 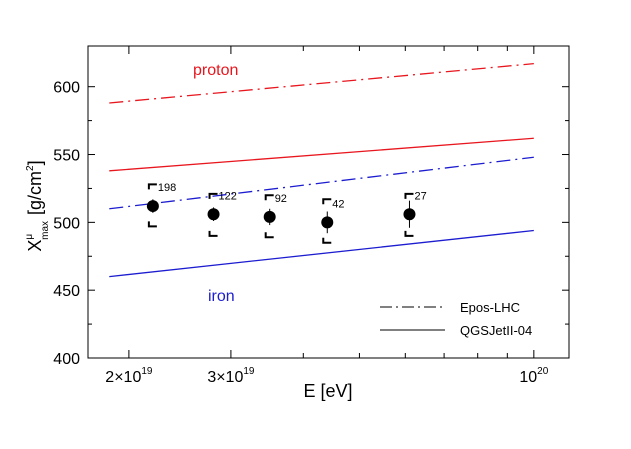 What do you see at coordinates (225, 377) in the screenshot?
I see `x-tick-mantissa: 3×10` at bounding box center [225, 377].